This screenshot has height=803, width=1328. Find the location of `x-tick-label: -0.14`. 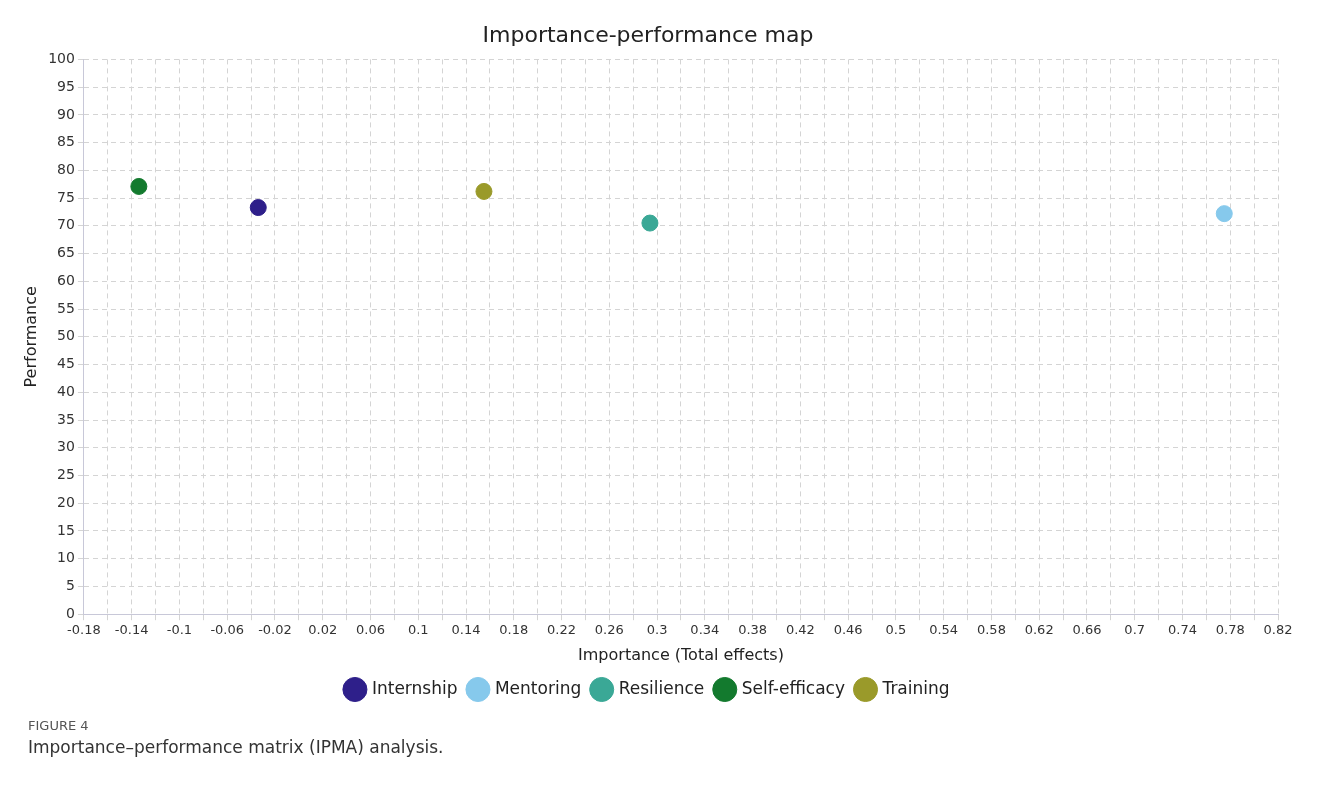

x-tick-label: -0.14 is located at coordinates (131, 630).